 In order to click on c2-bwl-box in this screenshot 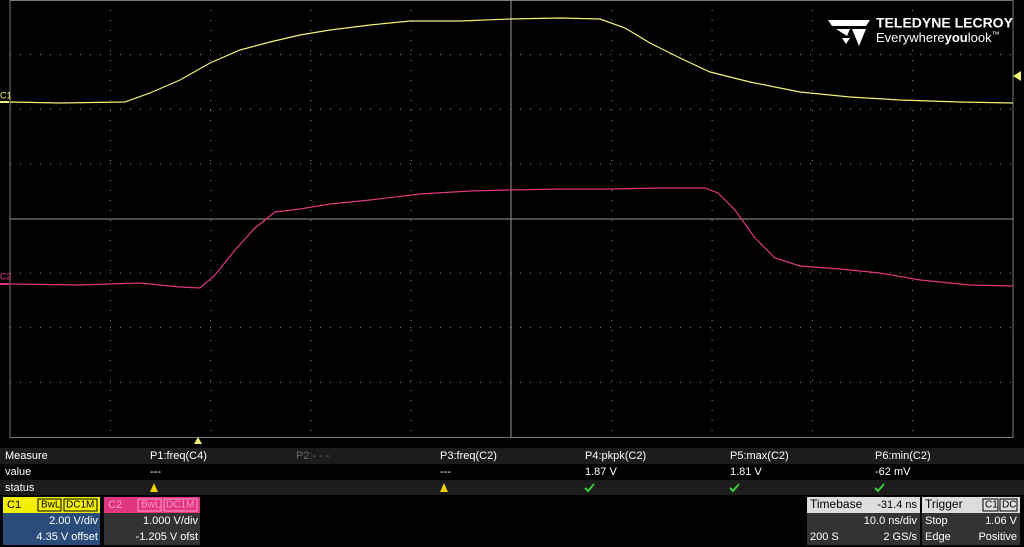, I will do `click(149, 505)`.